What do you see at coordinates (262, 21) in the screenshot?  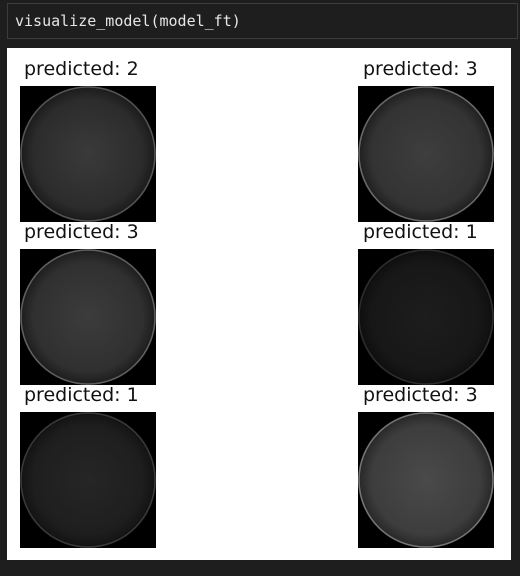 I see `code-cell: visualize_model(model_ft)` at bounding box center [262, 21].